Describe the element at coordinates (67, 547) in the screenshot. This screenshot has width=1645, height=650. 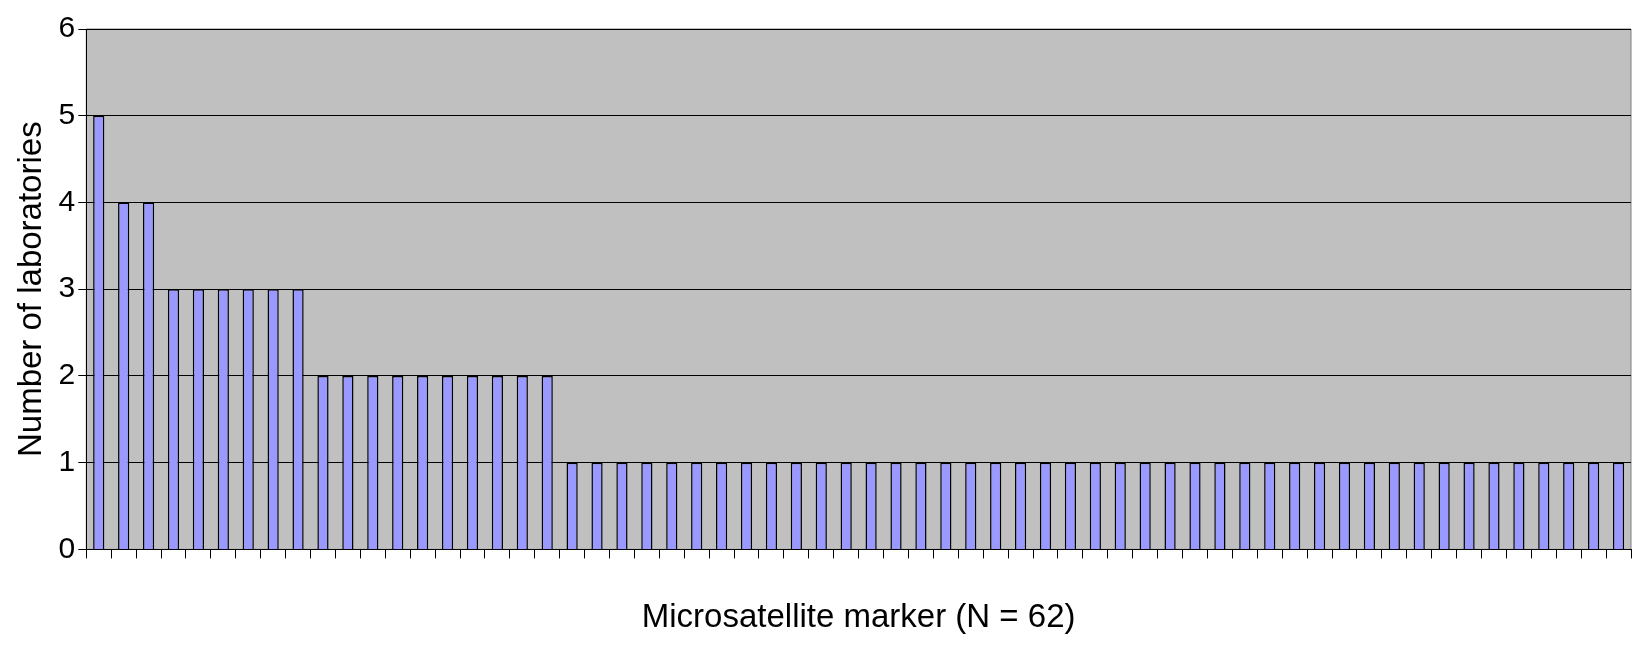
I see `y-tick-label: 0` at that location.